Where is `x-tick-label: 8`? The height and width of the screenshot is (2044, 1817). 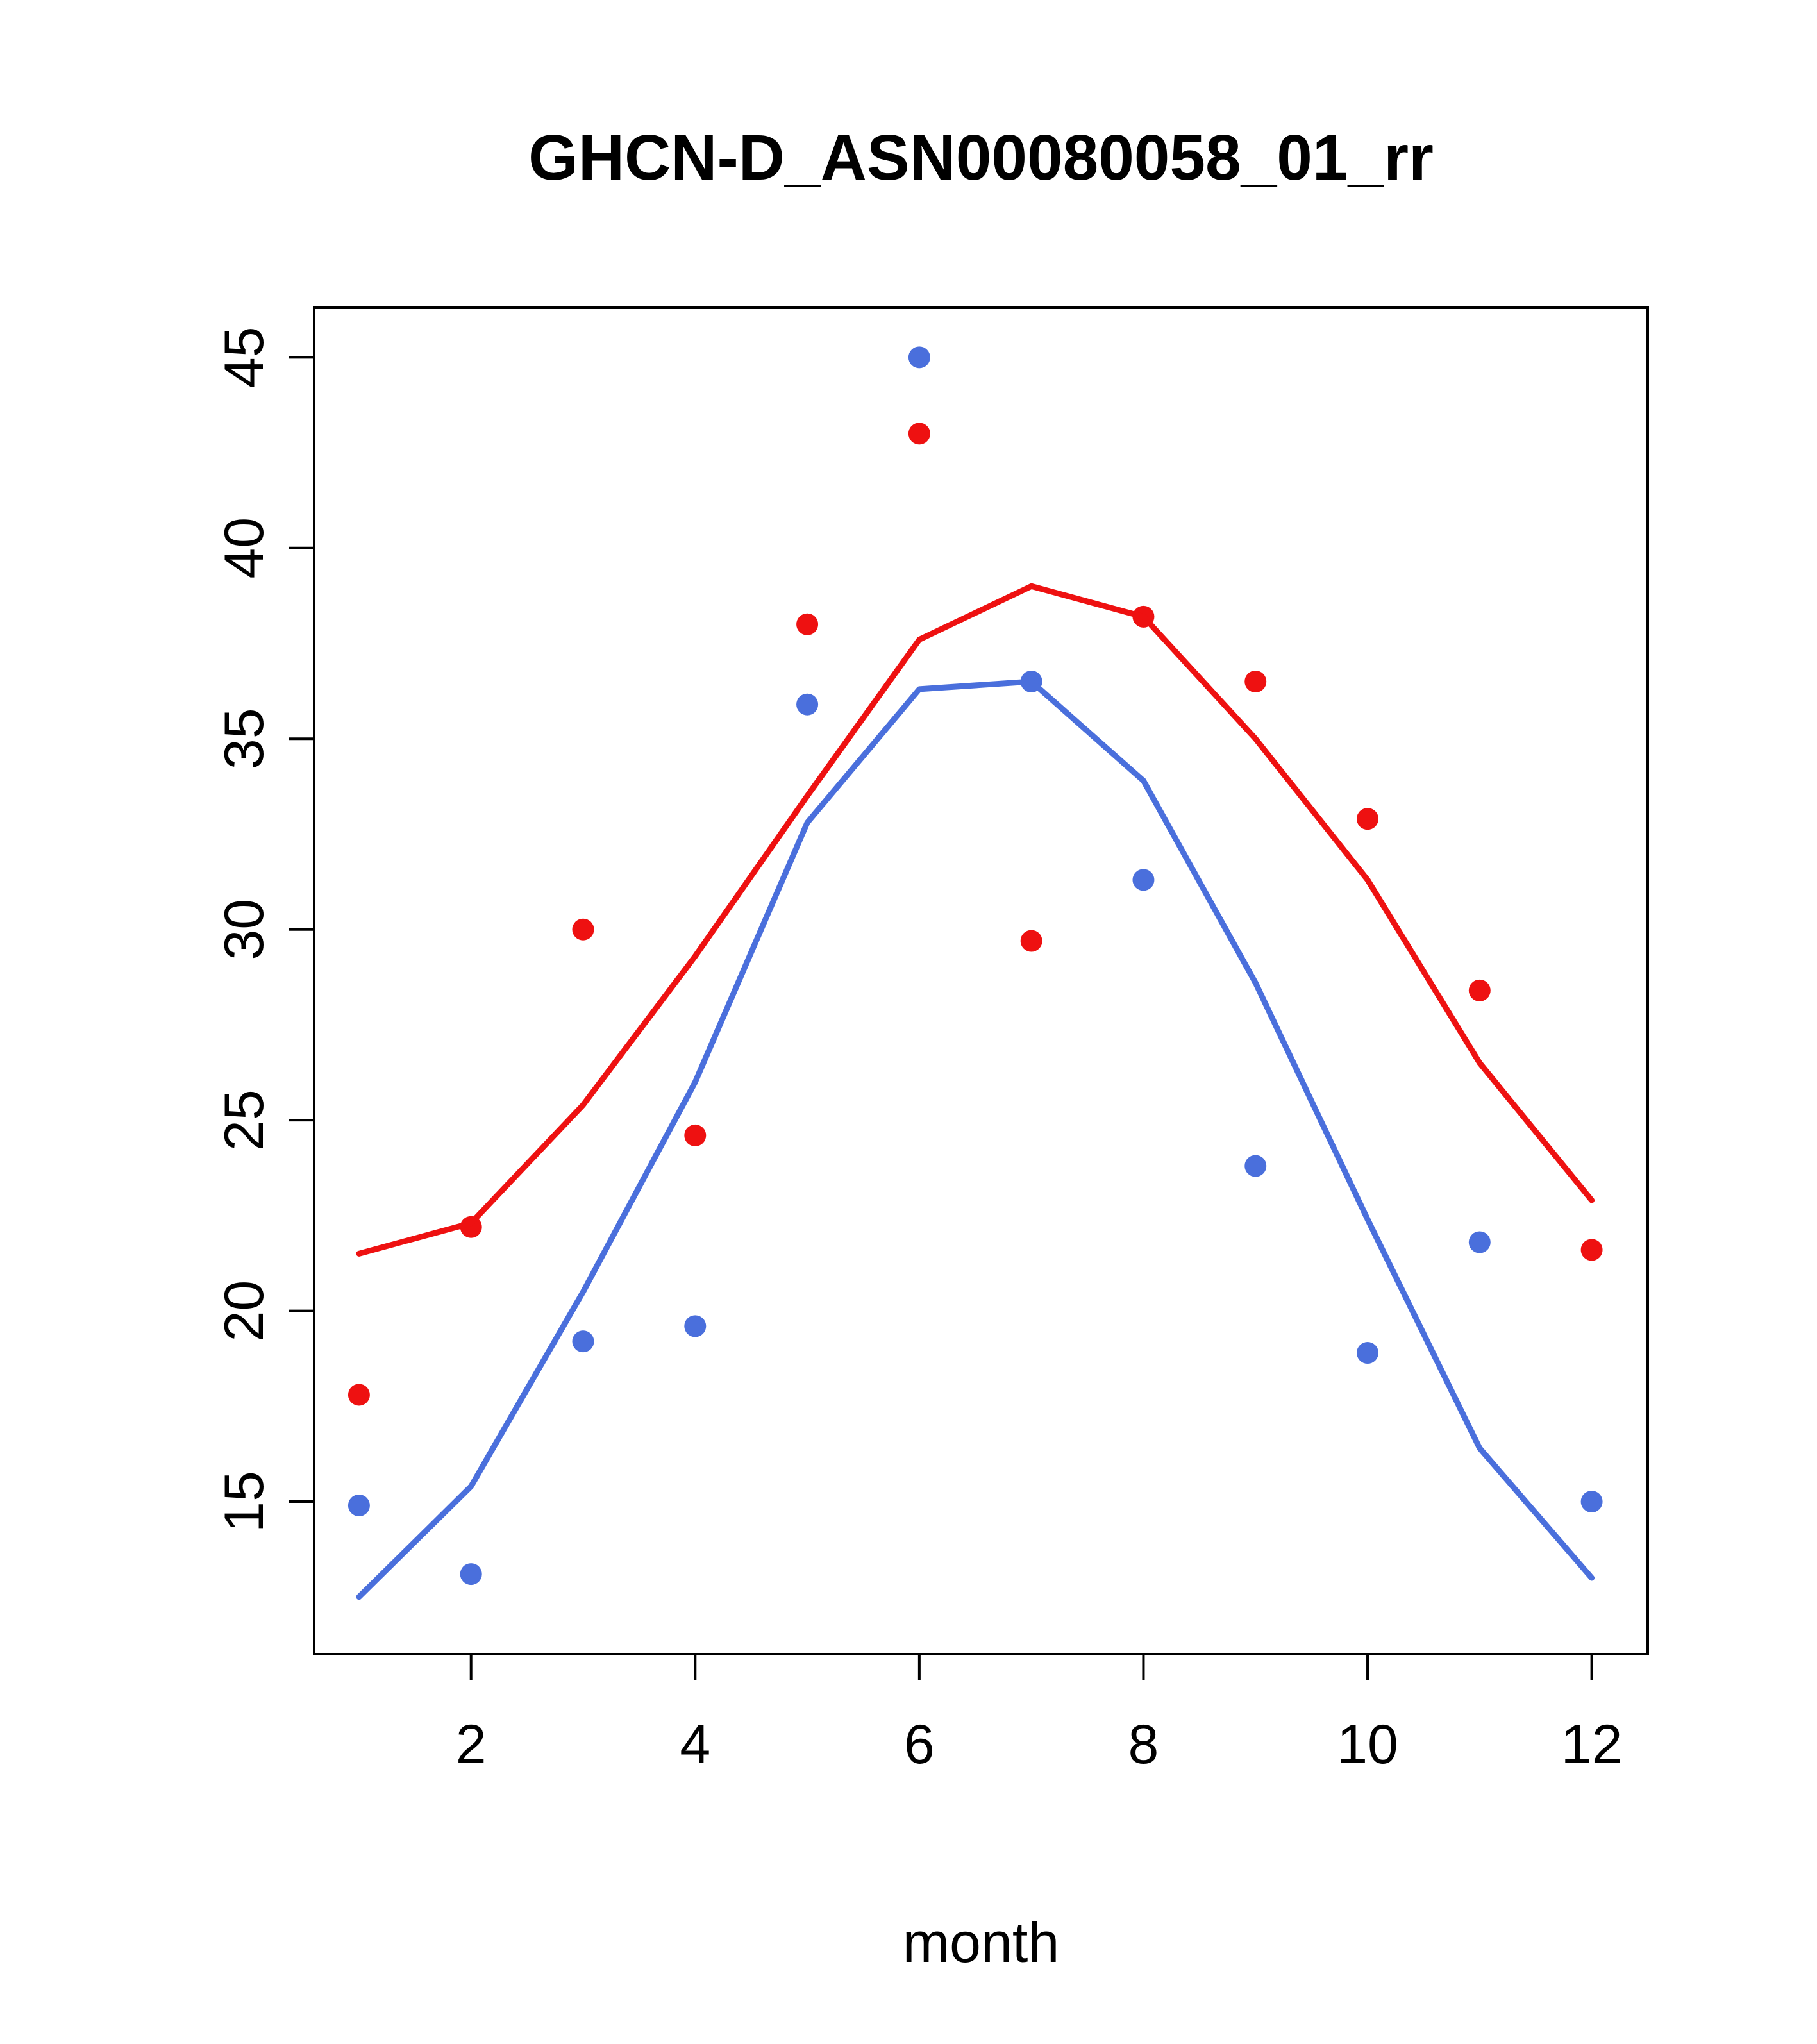
x-tick-label: 8 is located at coordinates (1143, 1744).